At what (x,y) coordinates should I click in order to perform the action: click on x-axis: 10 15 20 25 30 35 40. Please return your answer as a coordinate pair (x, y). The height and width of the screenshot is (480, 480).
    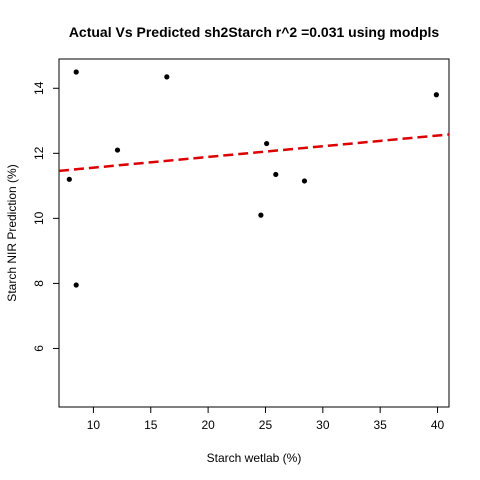
    Looking at the image, I should click on (266, 419).